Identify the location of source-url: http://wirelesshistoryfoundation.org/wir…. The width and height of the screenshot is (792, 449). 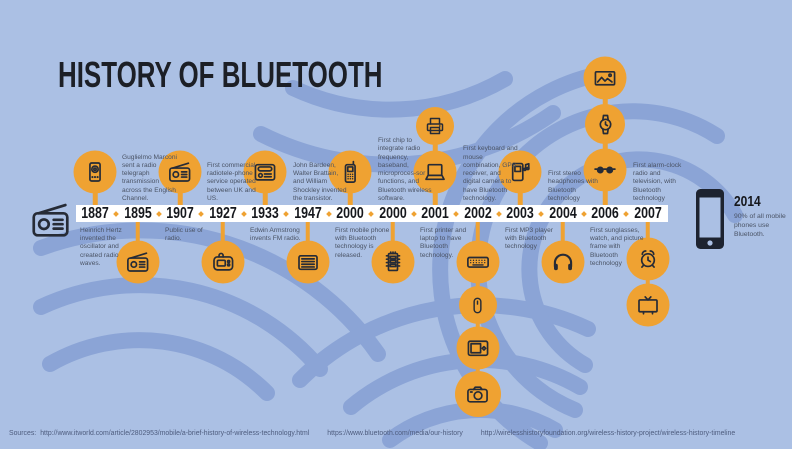
(608, 433).